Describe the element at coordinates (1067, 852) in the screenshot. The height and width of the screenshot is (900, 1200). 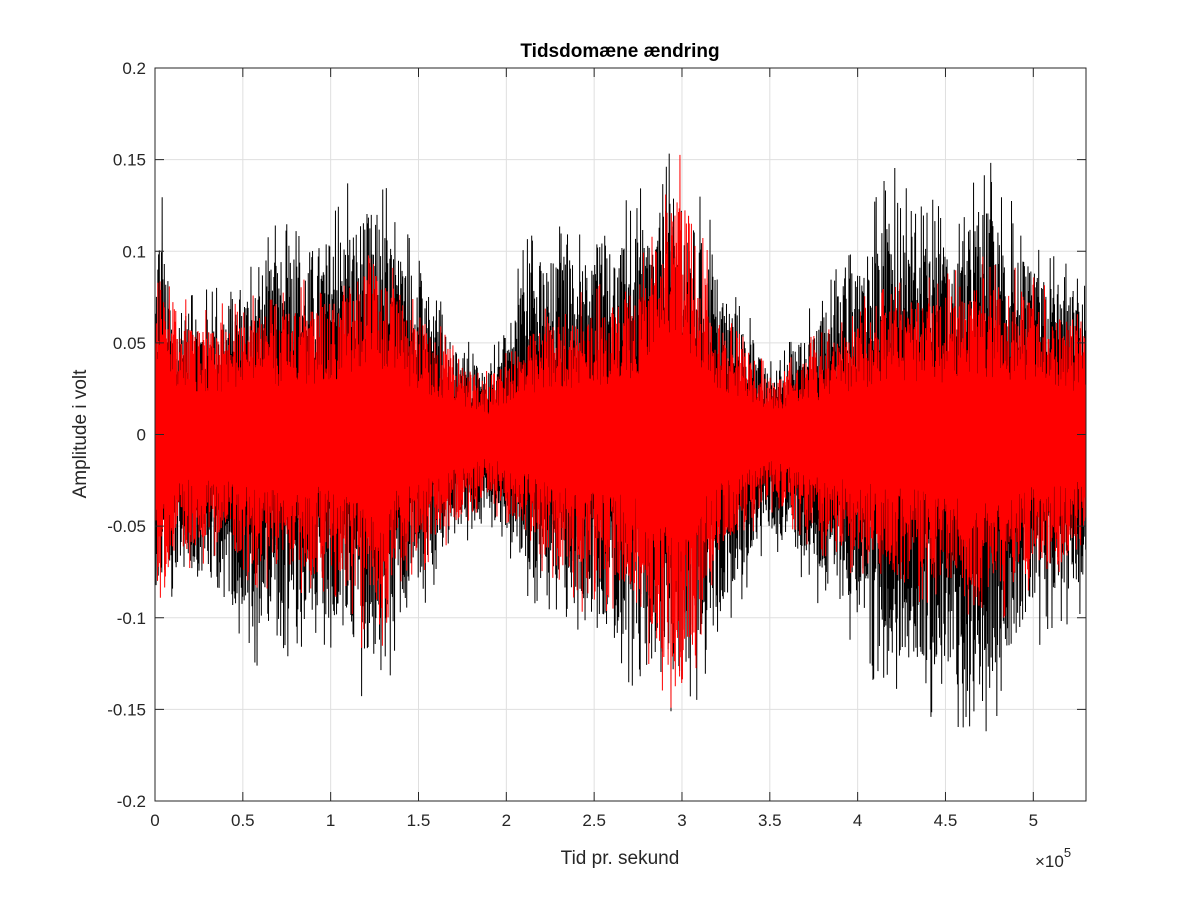
I see `x-exponent-power: 5` at that location.